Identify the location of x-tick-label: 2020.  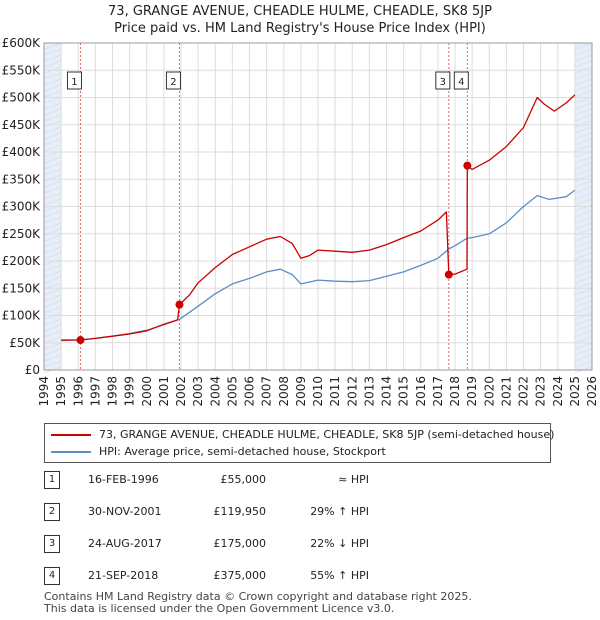
(489, 391).